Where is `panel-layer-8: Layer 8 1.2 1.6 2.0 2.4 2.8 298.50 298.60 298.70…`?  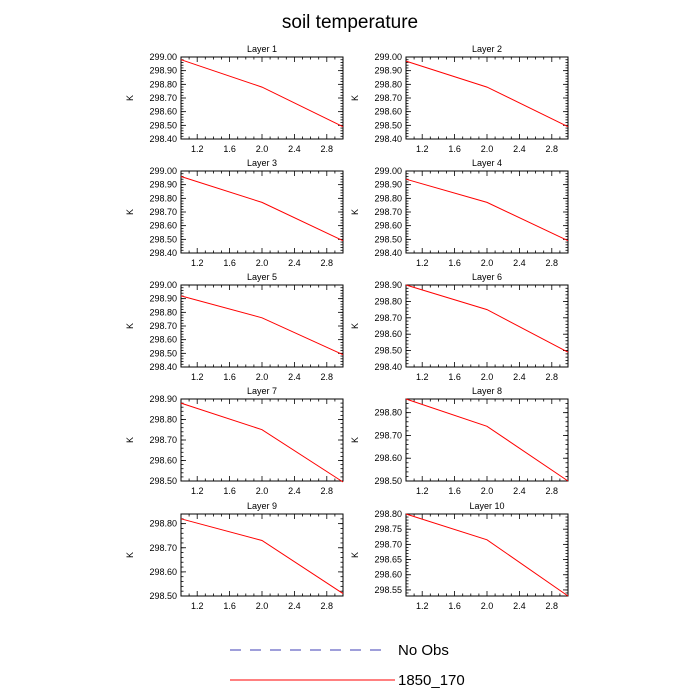 panel-layer-8: Layer 8 1.2 1.6 2.0 2.4 2.8 298.50 298.60 298.70… is located at coordinates (459, 441).